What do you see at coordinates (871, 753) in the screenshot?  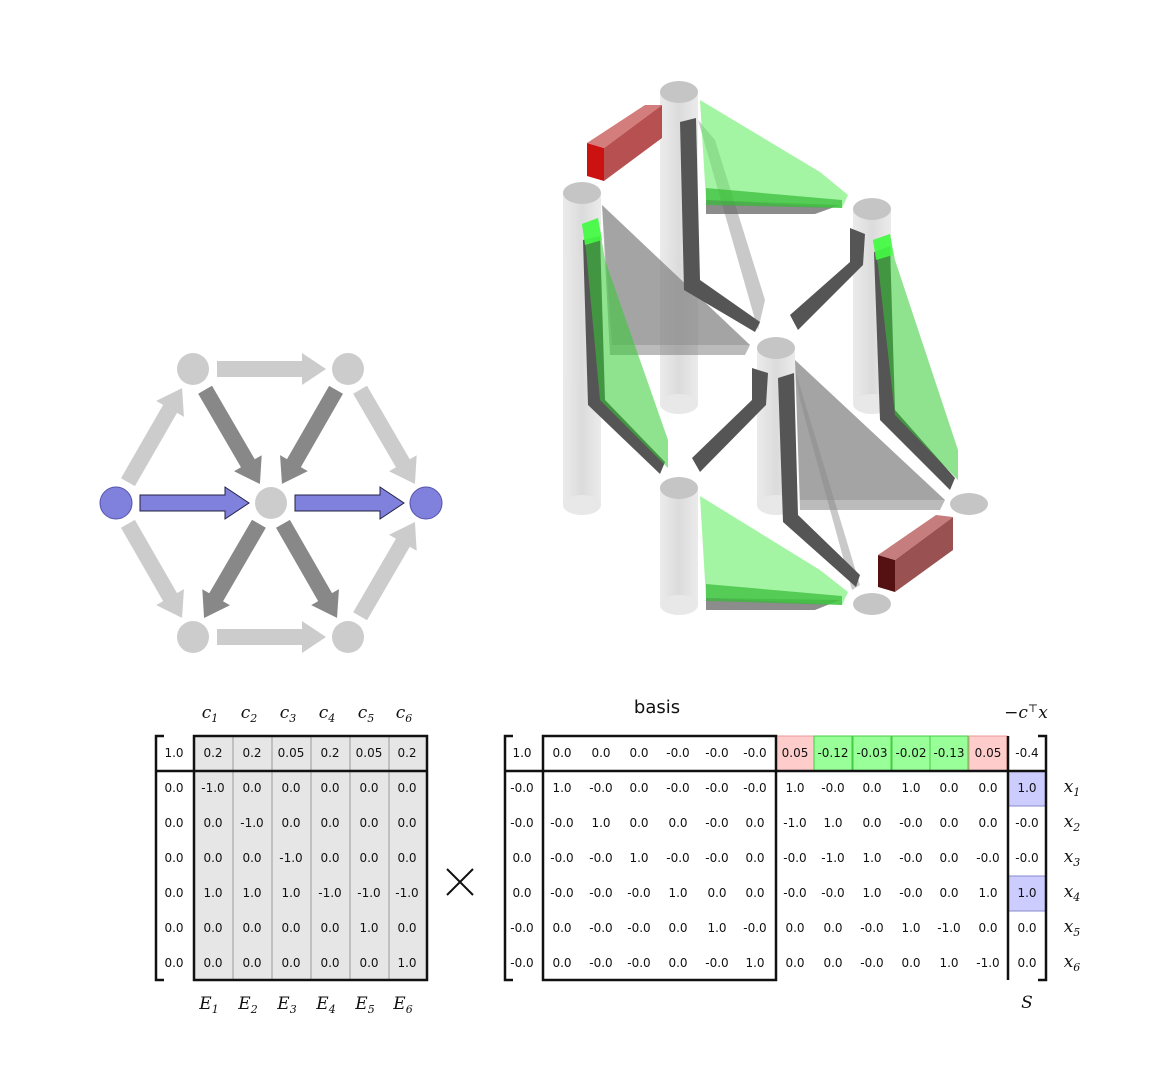 I see `matrix-cell: -0.03` at bounding box center [871, 753].